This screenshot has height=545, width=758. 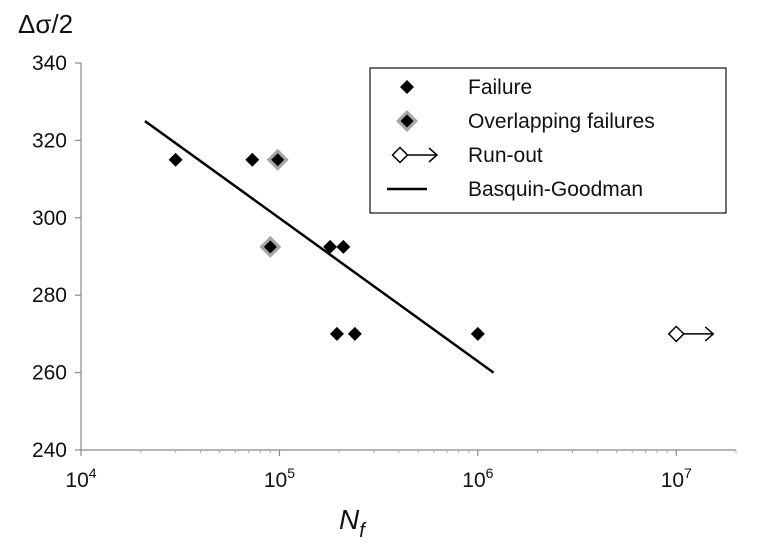 I want to click on x-tick-exponent: 5, so click(x=291, y=473).